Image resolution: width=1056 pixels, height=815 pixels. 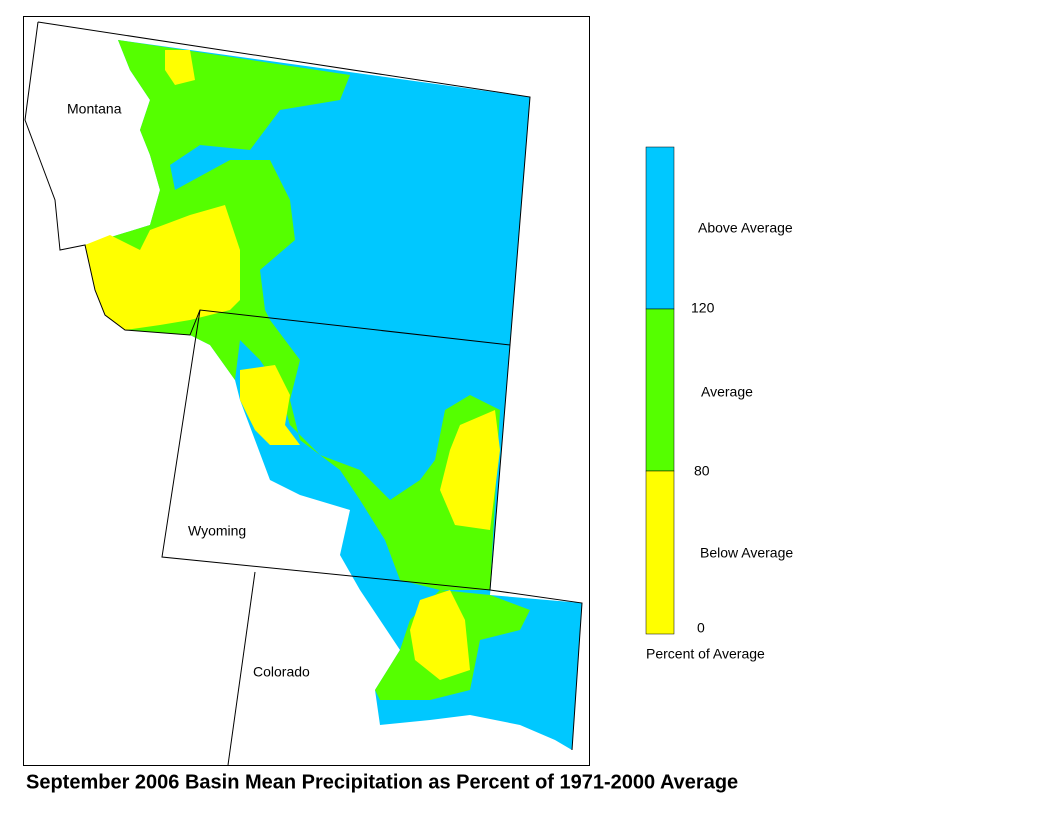 What do you see at coordinates (94, 109) in the screenshot?
I see `region-label: Montana` at bounding box center [94, 109].